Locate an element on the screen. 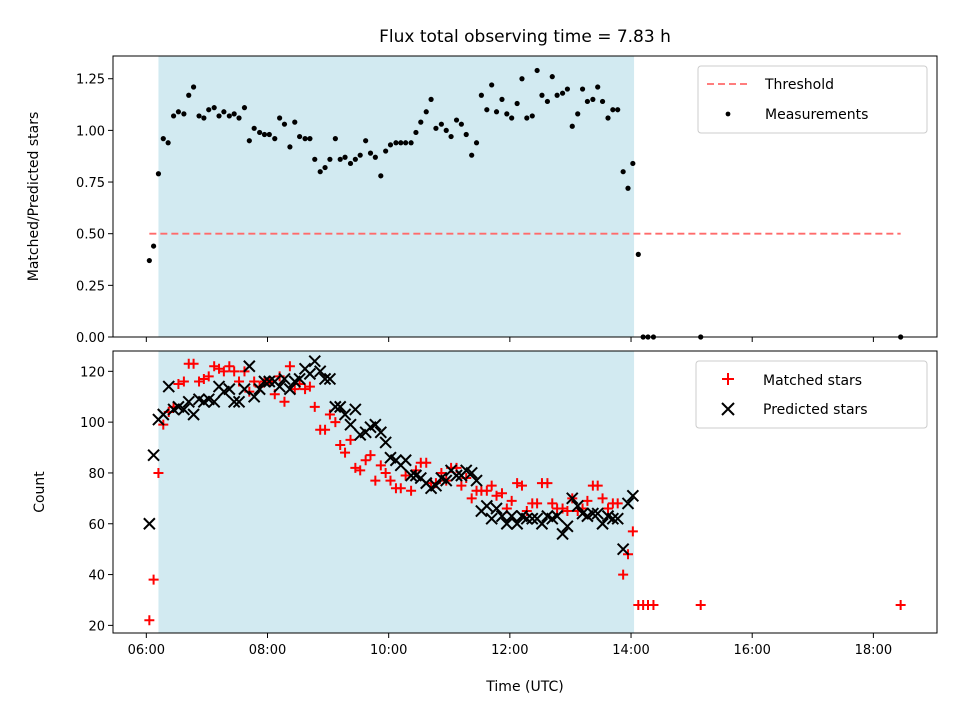  x-tick-label: 14:00 is located at coordinates (630, 650).